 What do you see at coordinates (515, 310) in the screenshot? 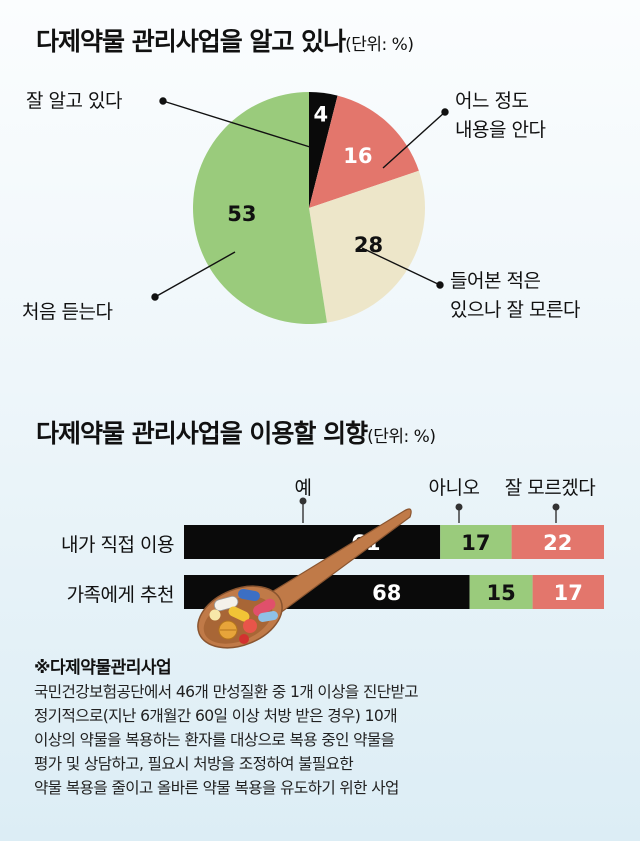
I see `pie-label-heard-2: 있으나 잘 모른다` at bounding box center [515, 310].